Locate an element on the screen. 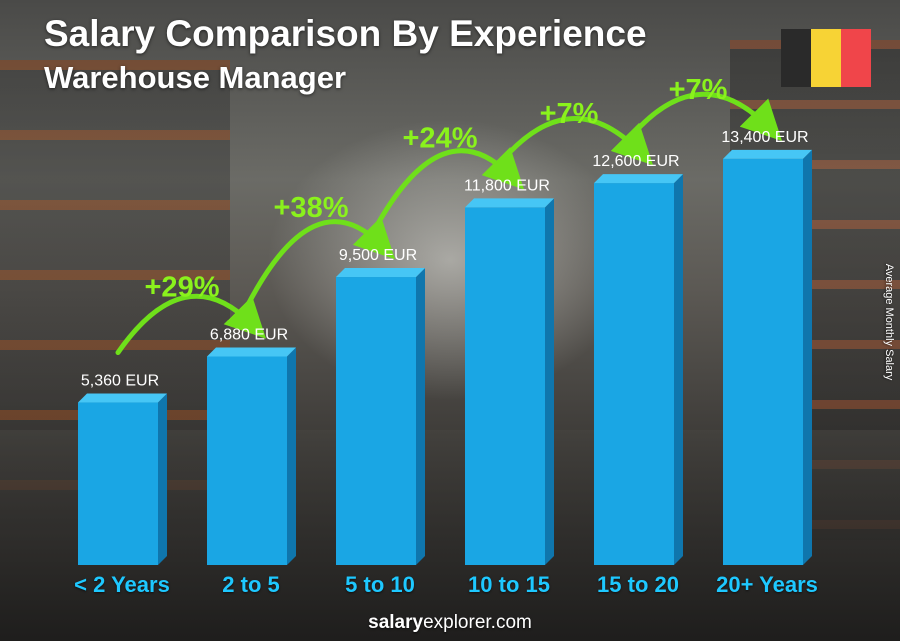 This screenshot has width=900, height=641. footer-brand: salaryexplorer.com is located at coordinates (450, 623).